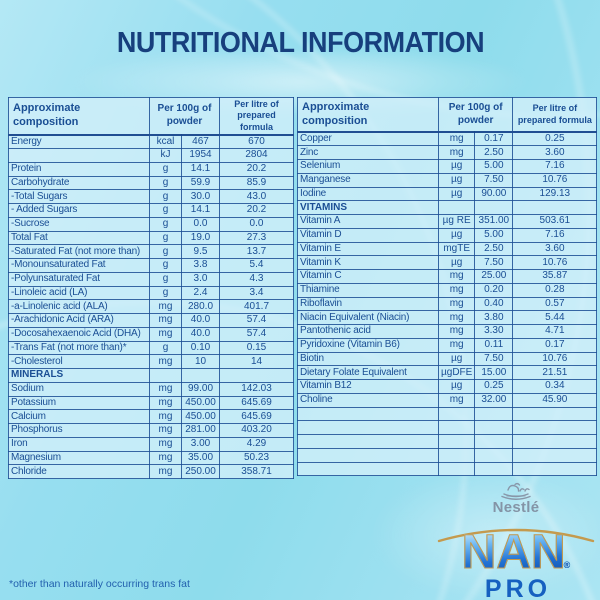 This screenshot has width=600, height=600. I want to click on table-row: Niacin Equivalent (Niacin) mg 3.80 5.44, so click(447, 317).